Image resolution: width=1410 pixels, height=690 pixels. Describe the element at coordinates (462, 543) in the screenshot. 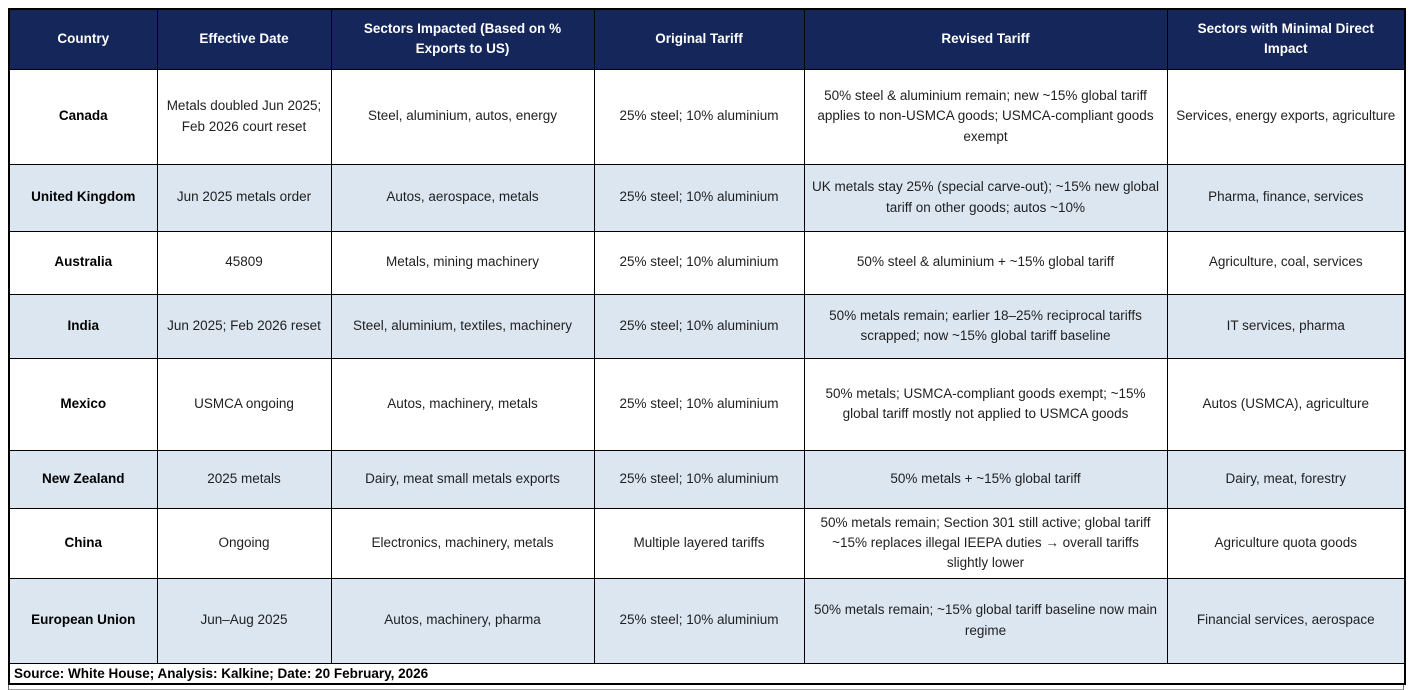

I see `cell-sectors-impacted: Electronics, machinery, metals` at that location.